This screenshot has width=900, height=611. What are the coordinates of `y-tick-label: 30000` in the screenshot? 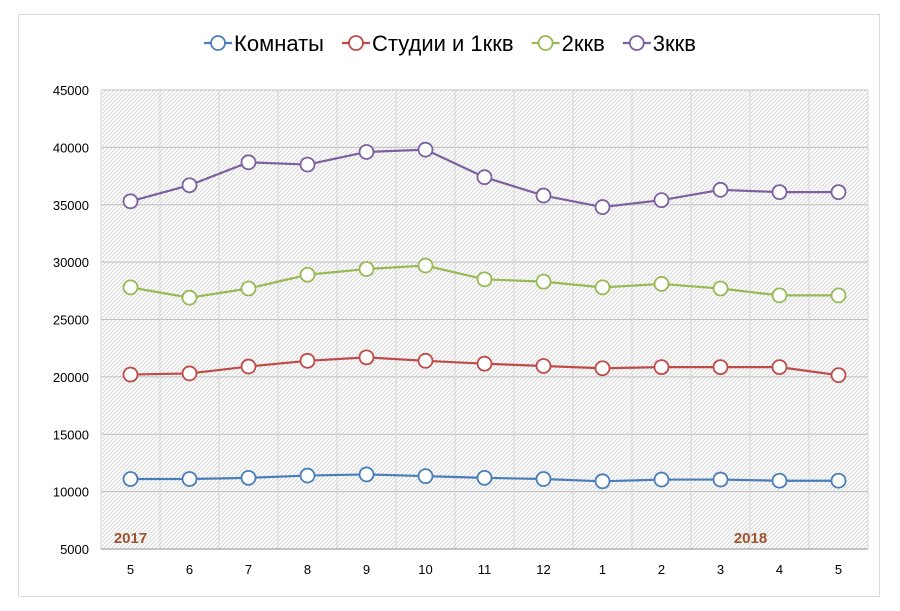 It's located at (71, 262).